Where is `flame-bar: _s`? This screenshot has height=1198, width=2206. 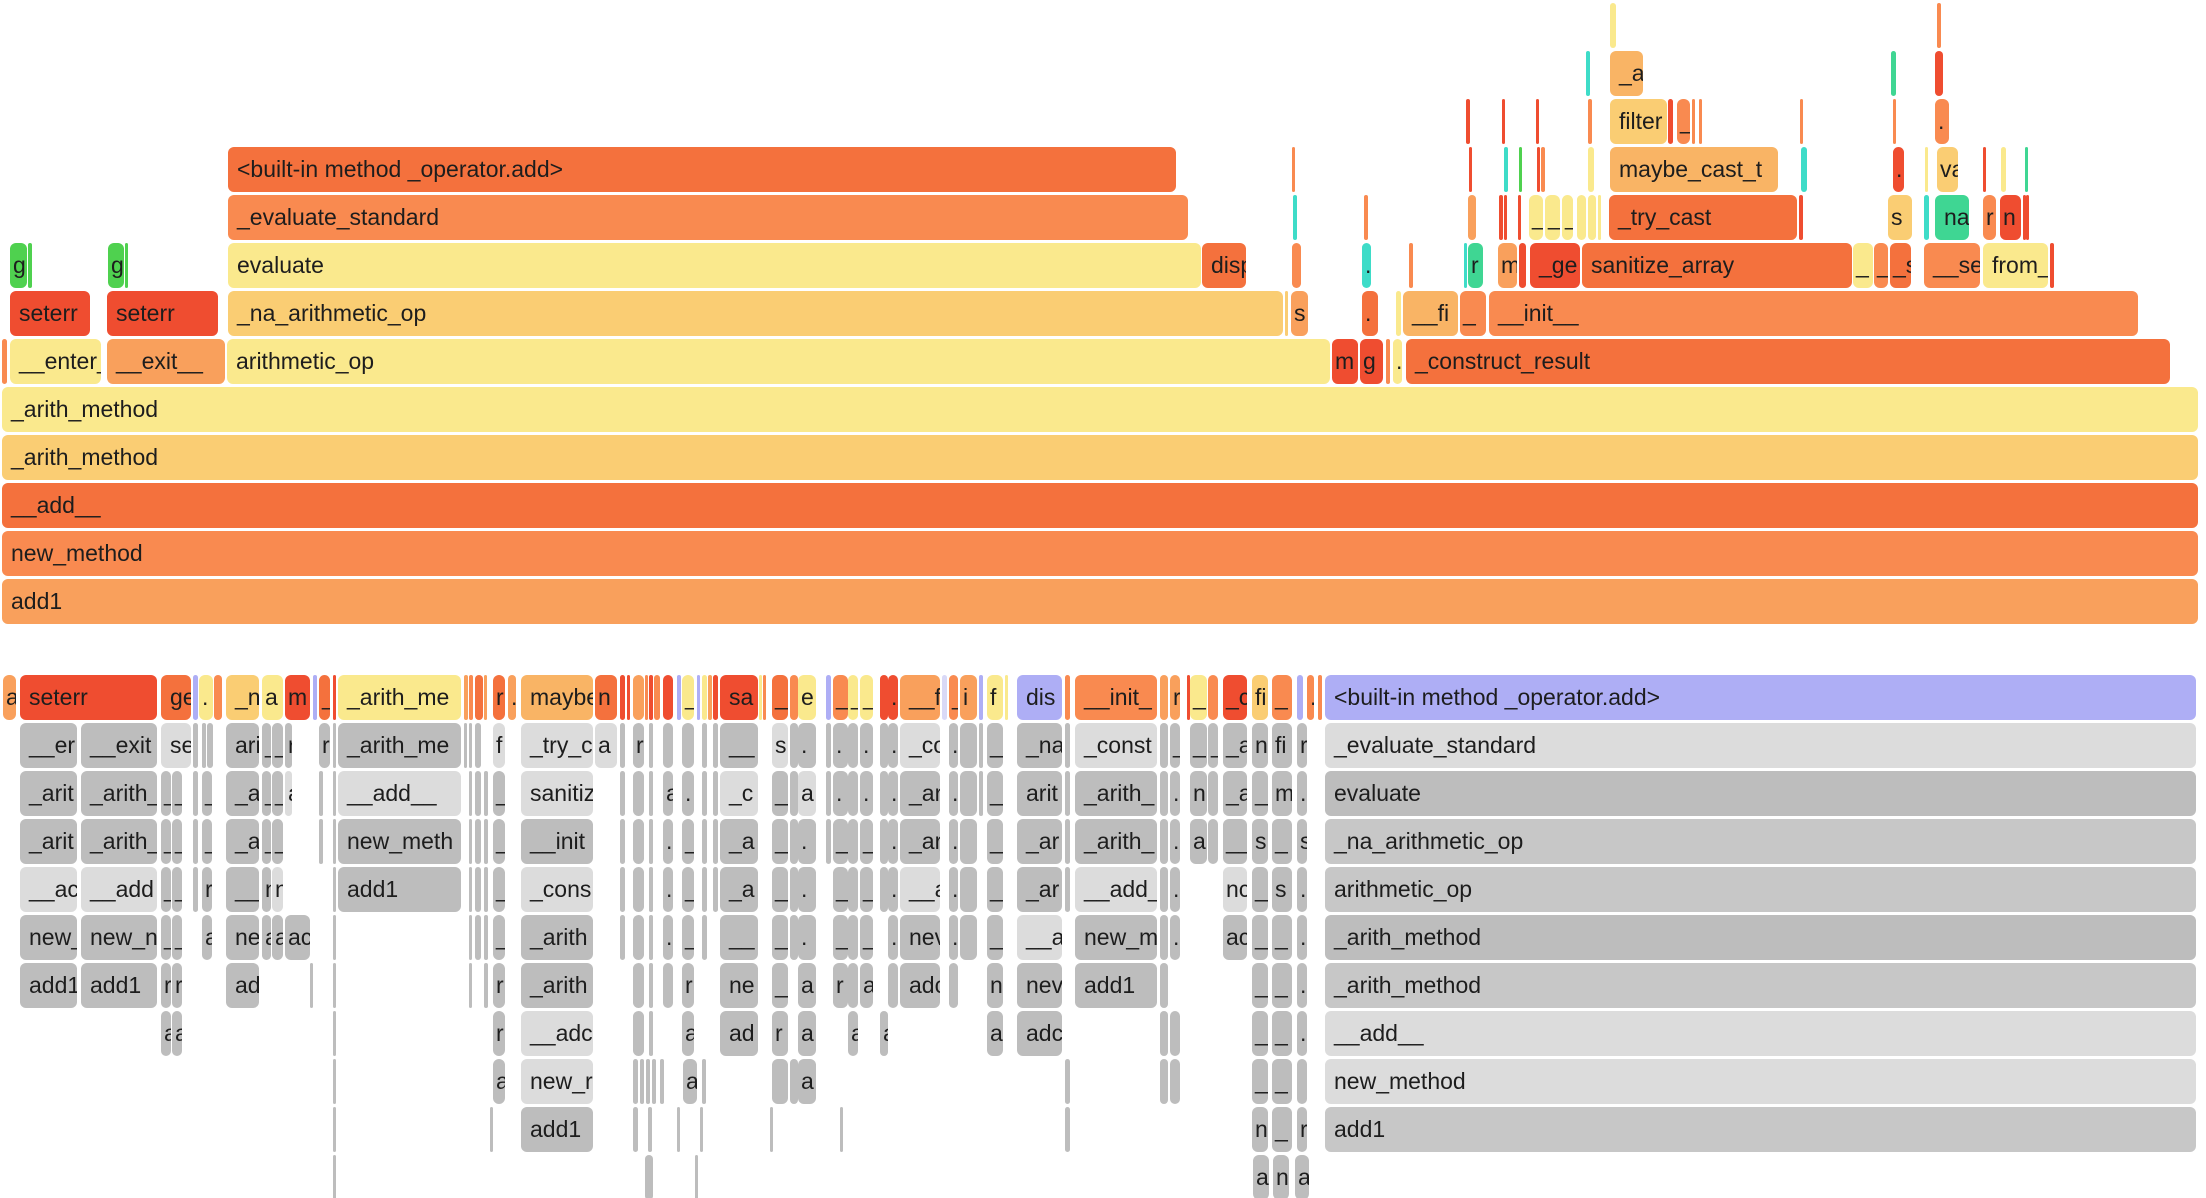 flame-bar: _s is located at coordinates (1900, 265).